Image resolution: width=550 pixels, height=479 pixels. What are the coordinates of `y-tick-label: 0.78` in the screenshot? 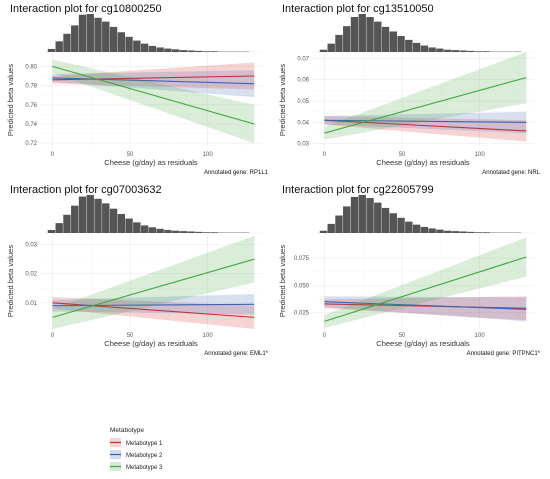 It's located at (31, 87).